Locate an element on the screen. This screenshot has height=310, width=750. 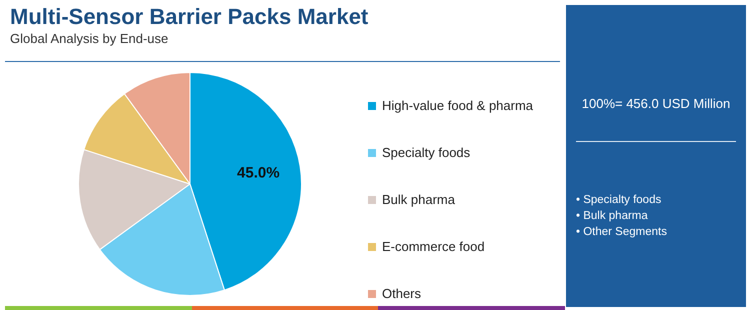
chart-subtitle: Global Analysis by End-use is located at coordinates (89, 38).